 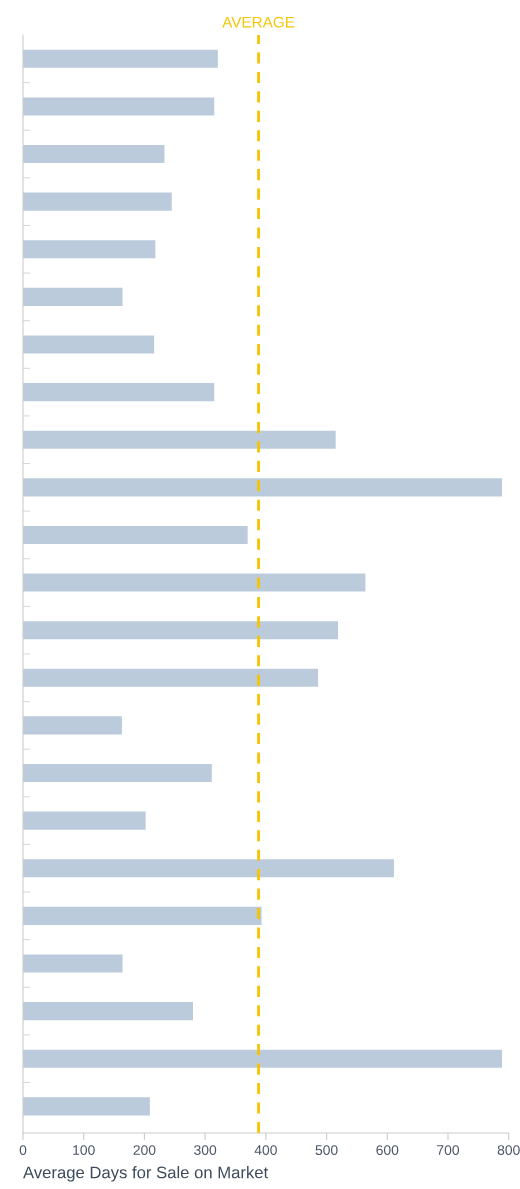 I want to click on x-tick-label: 500, so click(x=326, y=1150).